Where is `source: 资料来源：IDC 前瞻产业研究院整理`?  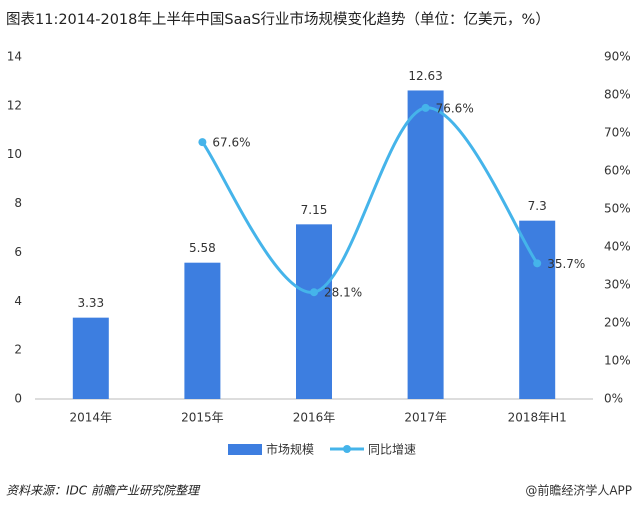 source: 资料来源：IDC 前瞻产业研究院整理 is located at coordinates (103, 491).